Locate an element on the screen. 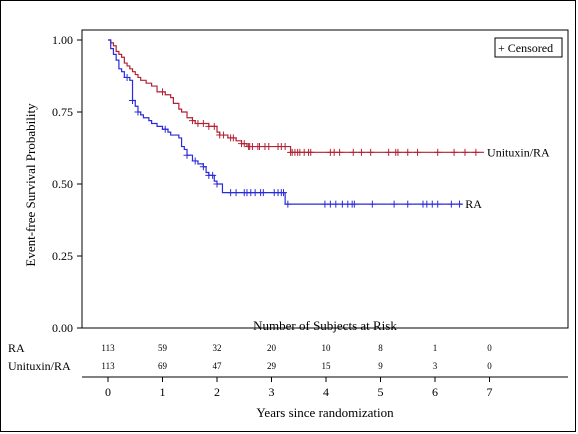 This screenshot has height=434, width=578. y-axis-title: Event-free Survival Probability is located at coordinates (30, 185).